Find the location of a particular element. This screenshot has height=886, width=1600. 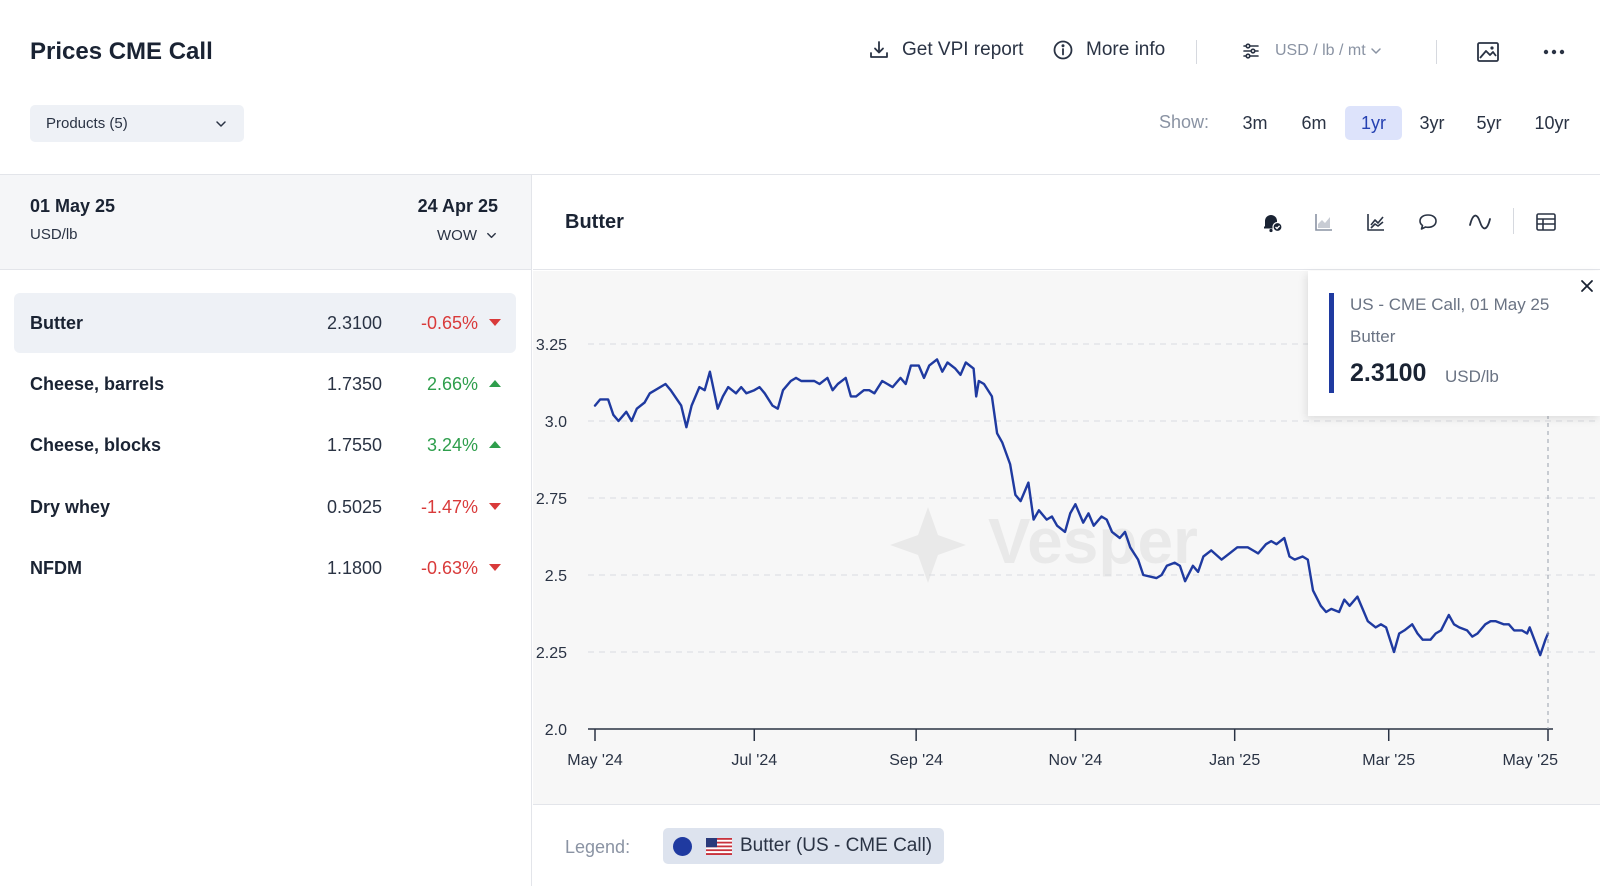

comment-button is located at coordinates (1428, 222).